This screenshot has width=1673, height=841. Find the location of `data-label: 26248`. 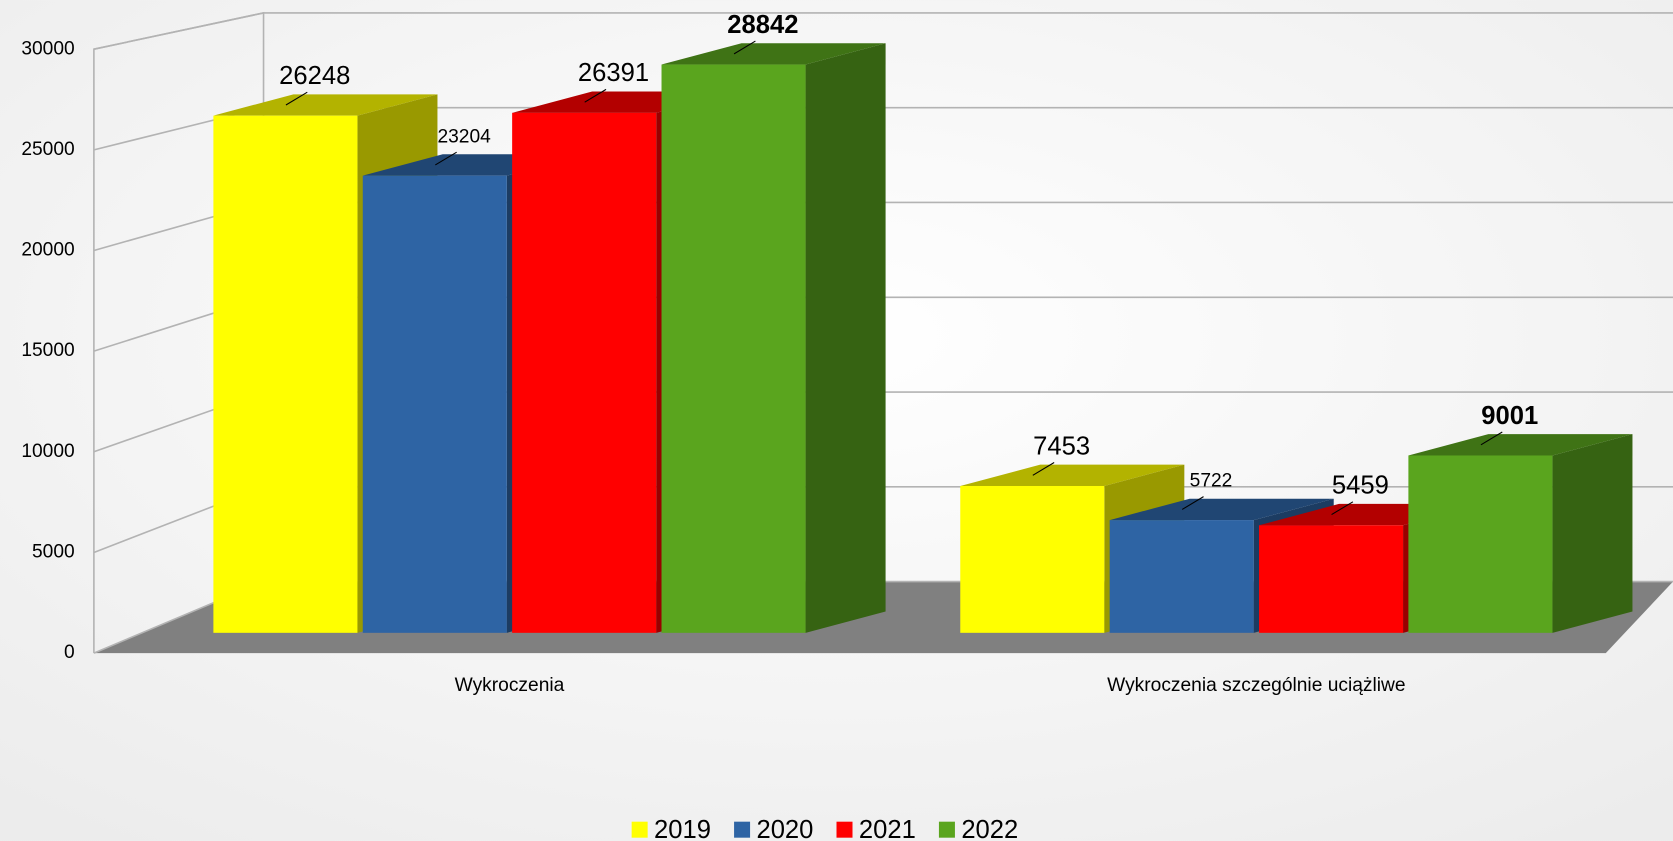

data-label: 26248 is located at coordinates (314, 76).